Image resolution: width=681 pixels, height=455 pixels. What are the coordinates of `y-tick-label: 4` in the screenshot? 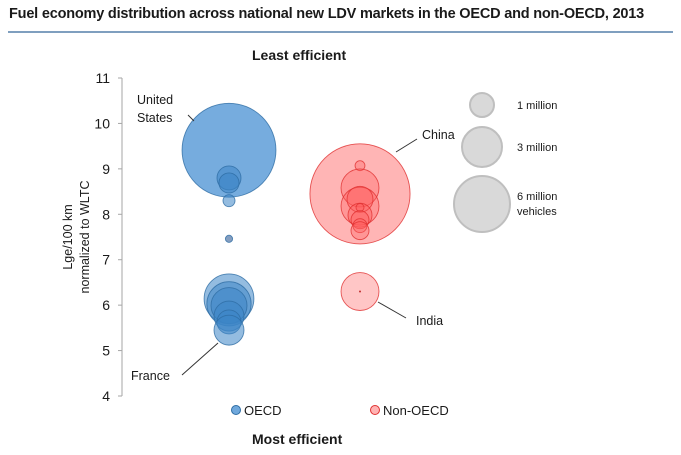 It's located at (106, 396).